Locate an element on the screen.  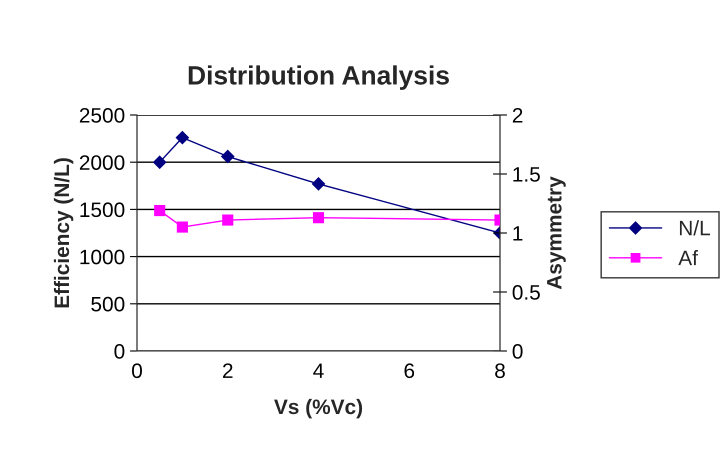
y2-tick-label: 1 is located at coordinates (517, 233).